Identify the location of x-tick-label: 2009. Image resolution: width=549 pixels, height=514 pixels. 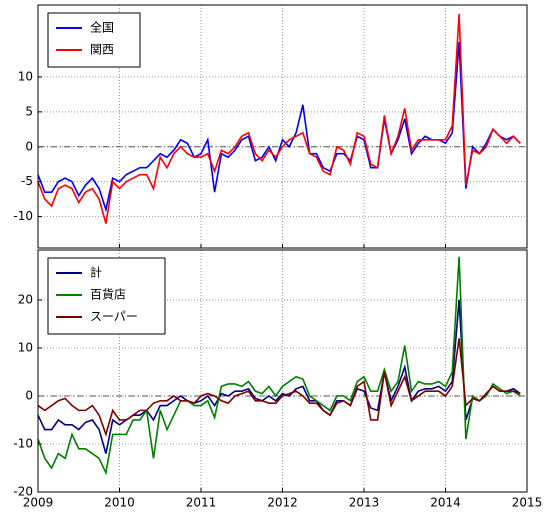
(38, 503).